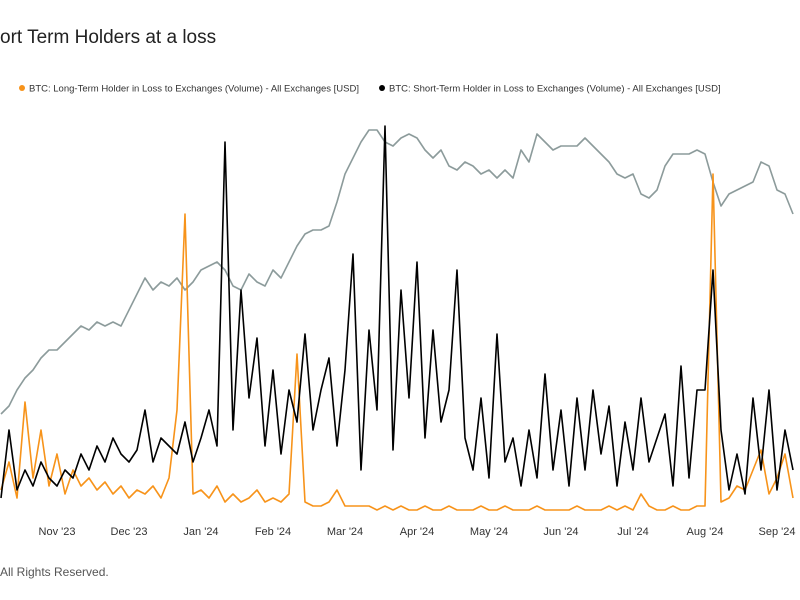 The width and height of the screenshot is (800, 600). Describe the element at coordinates (777, 532) in the screenshot. I see `x-tick-label: Sep '24` at that location.